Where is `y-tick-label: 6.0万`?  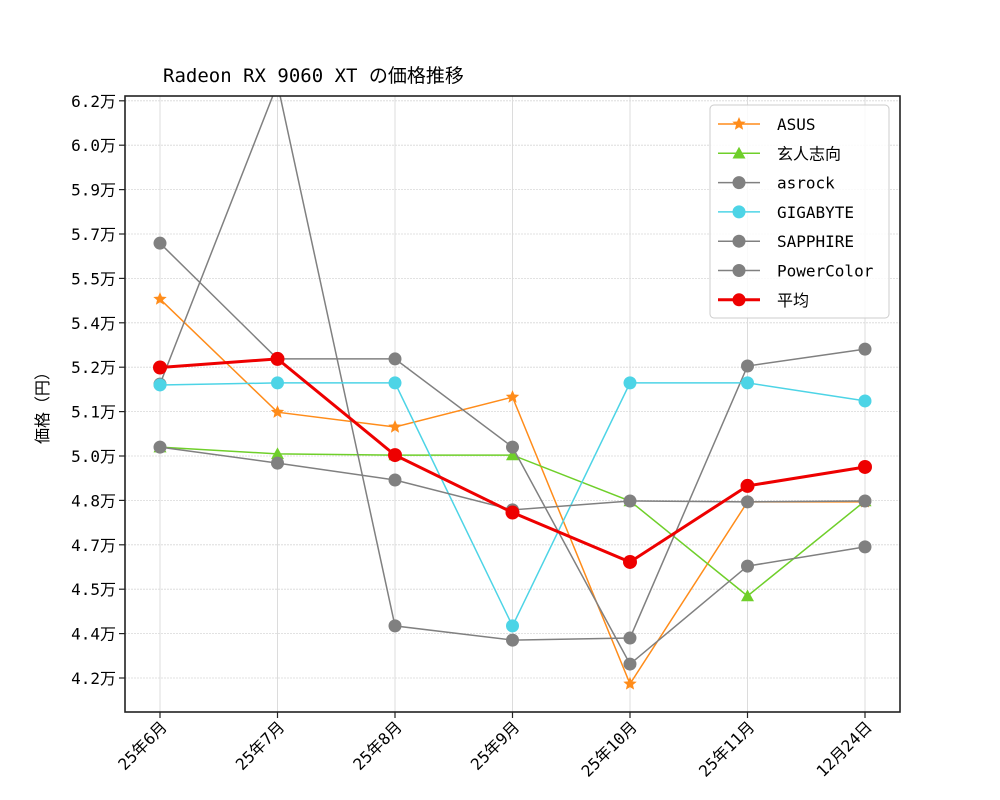 y-tick-label: 6.0万 is located at coordinates (93, 145).